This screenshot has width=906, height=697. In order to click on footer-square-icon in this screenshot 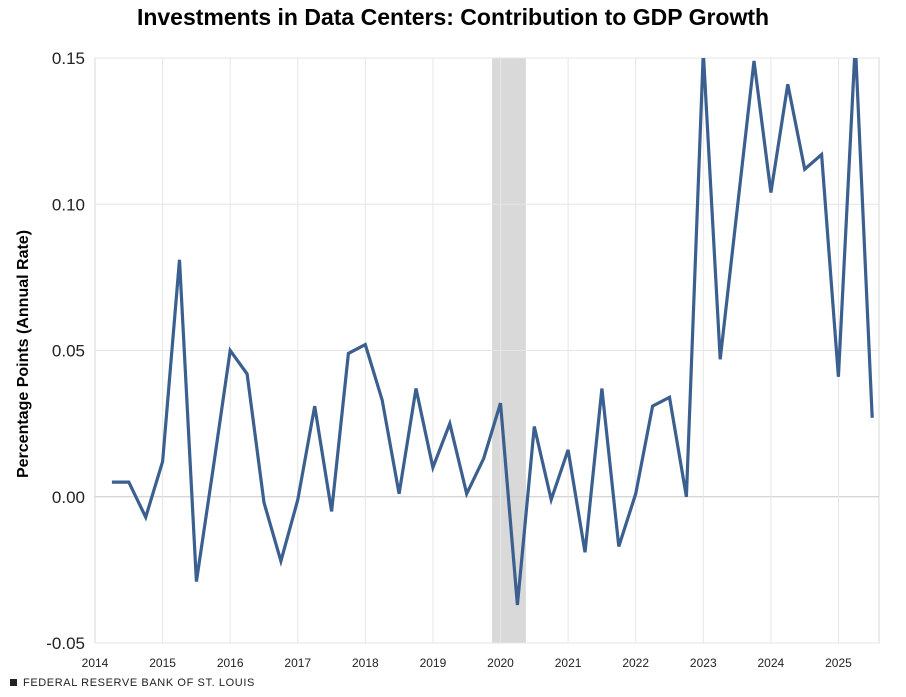, I will do `click(13, 682)`.